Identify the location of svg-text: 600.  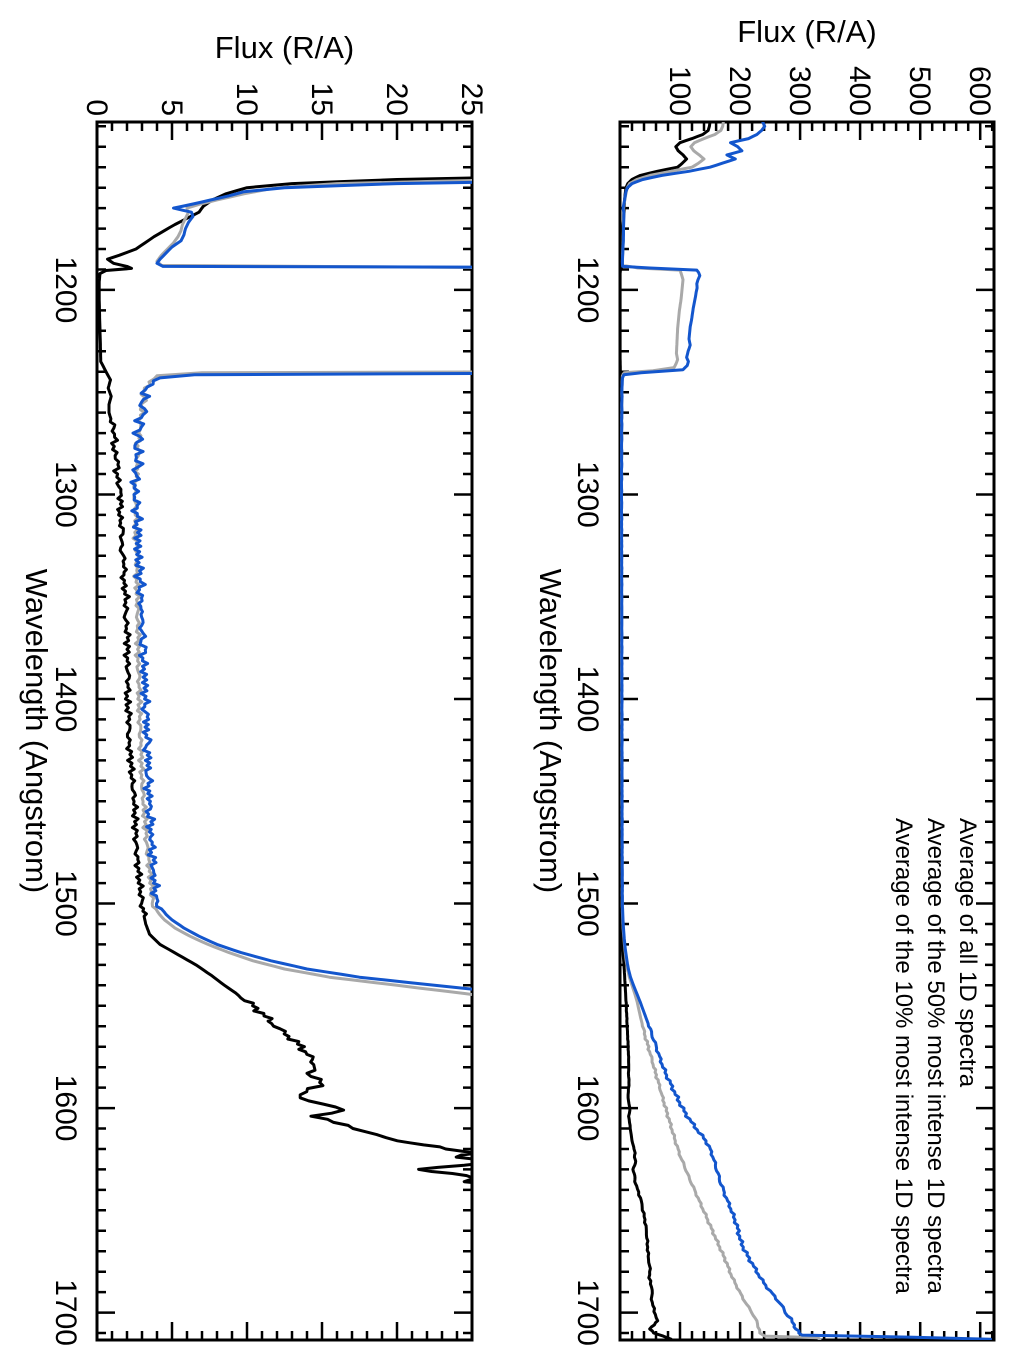
(979, 91).